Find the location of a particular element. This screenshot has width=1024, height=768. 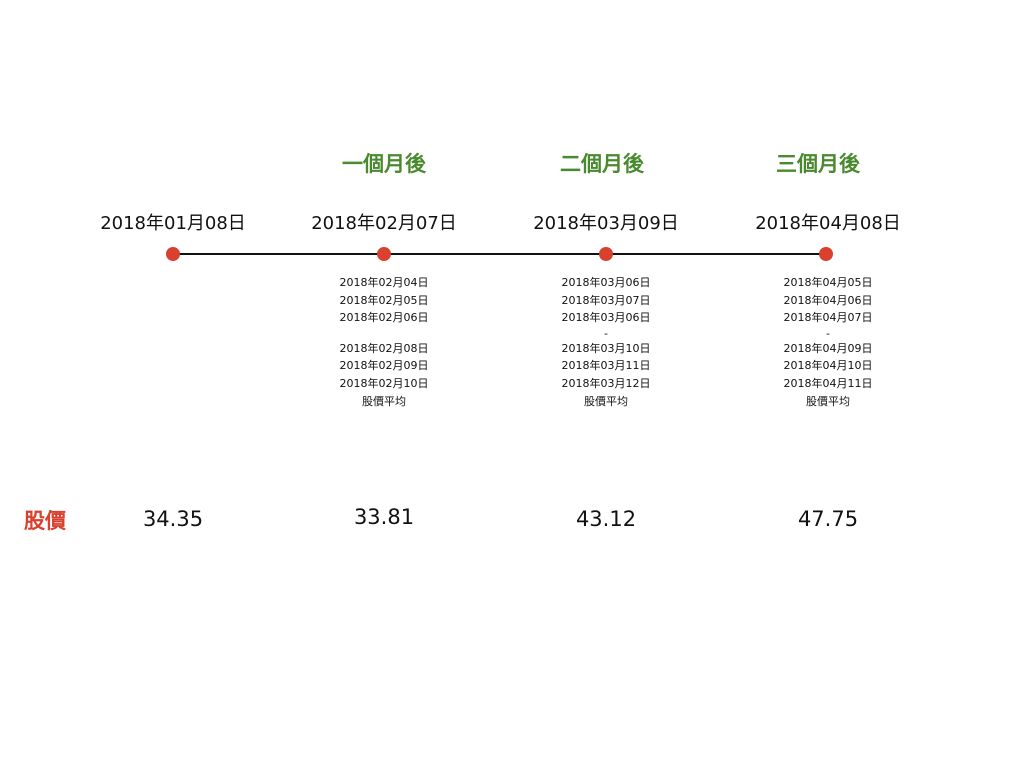

avg-date: 2018年04月05日 is located at coordinates (828, 282).